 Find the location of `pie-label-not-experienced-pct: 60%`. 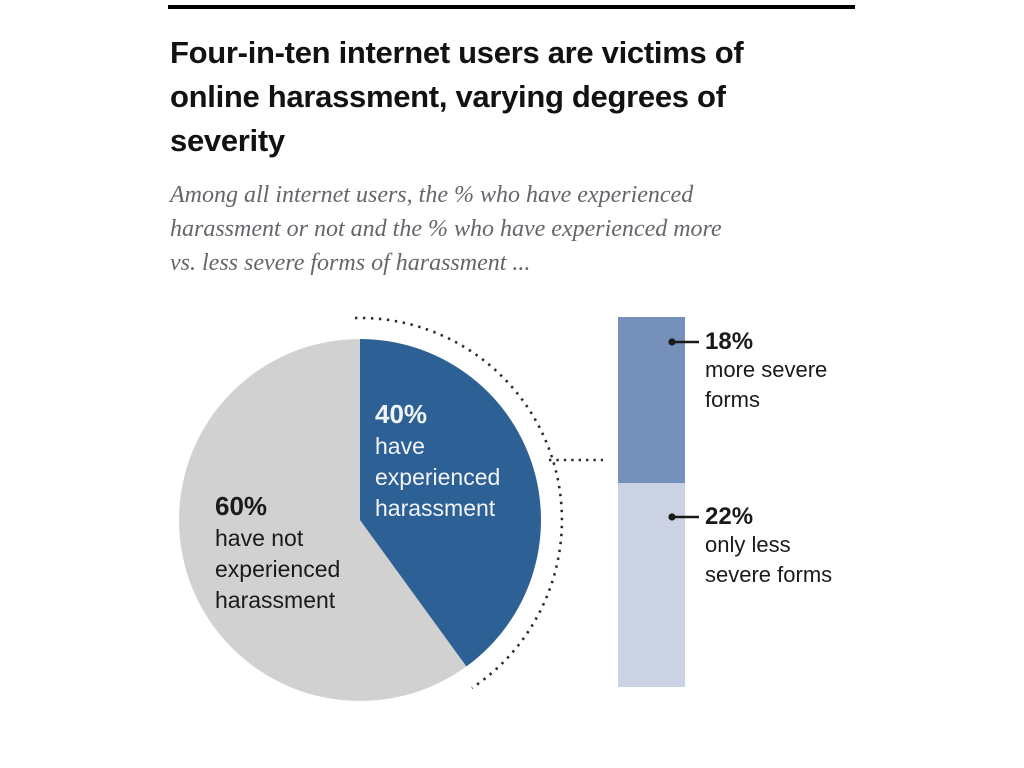

pie-label-not-experienced-pct: 60% is located at coordinates (241, 506).